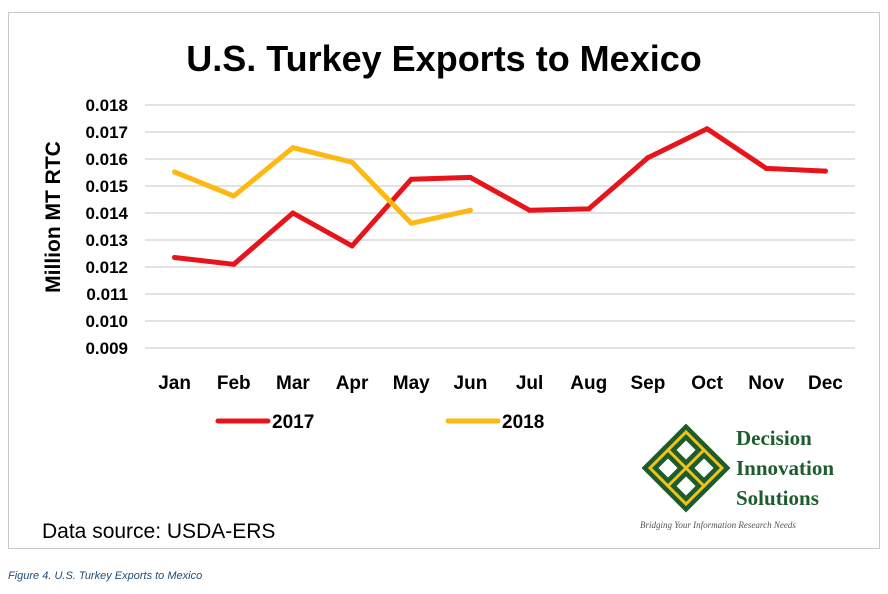 The width and height of the screenshot is (888, 594). What do you see at coordinates (106, 348) in the screenshot?
I see `y-tick-label: 0.009` at bounding box center [106, 348].